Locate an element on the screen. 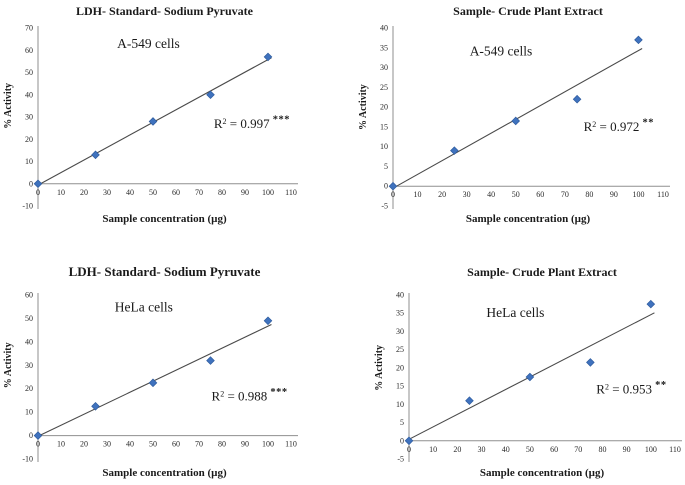  x-tick-label: 30 is located at coordinates (467, 194).